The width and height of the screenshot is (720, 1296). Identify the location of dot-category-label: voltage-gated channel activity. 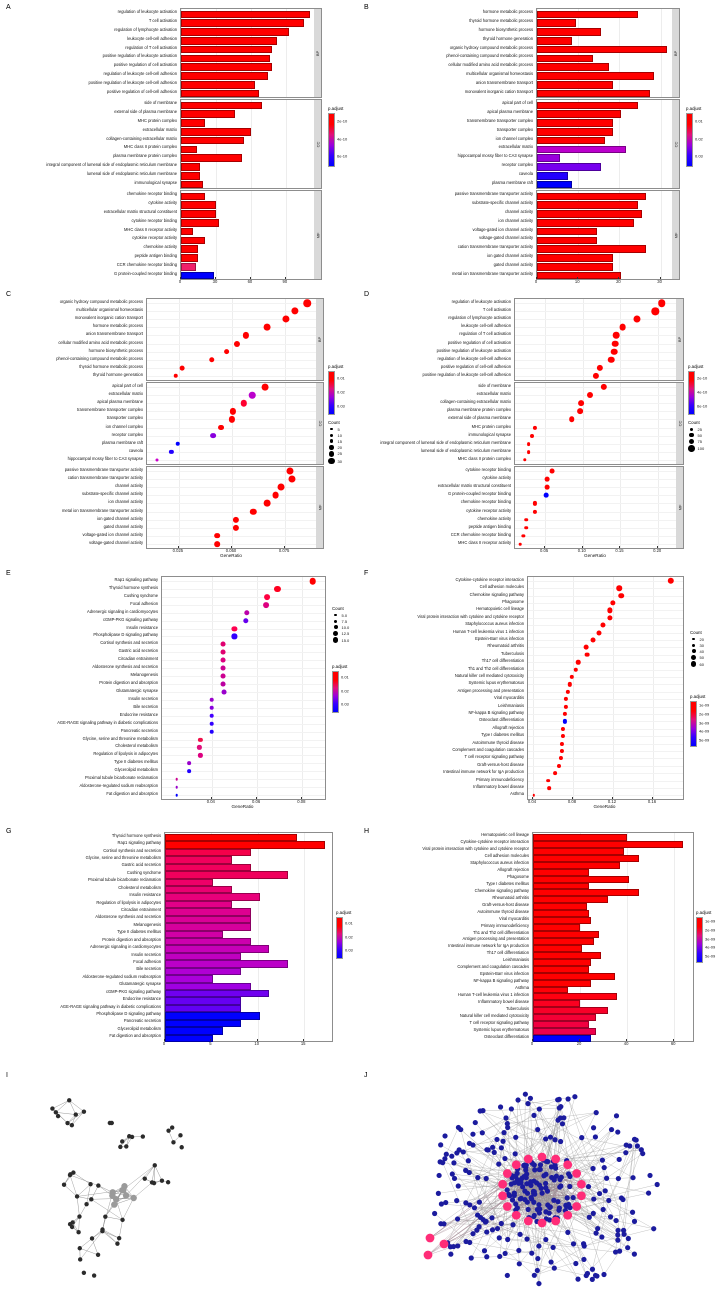
(116, 542).